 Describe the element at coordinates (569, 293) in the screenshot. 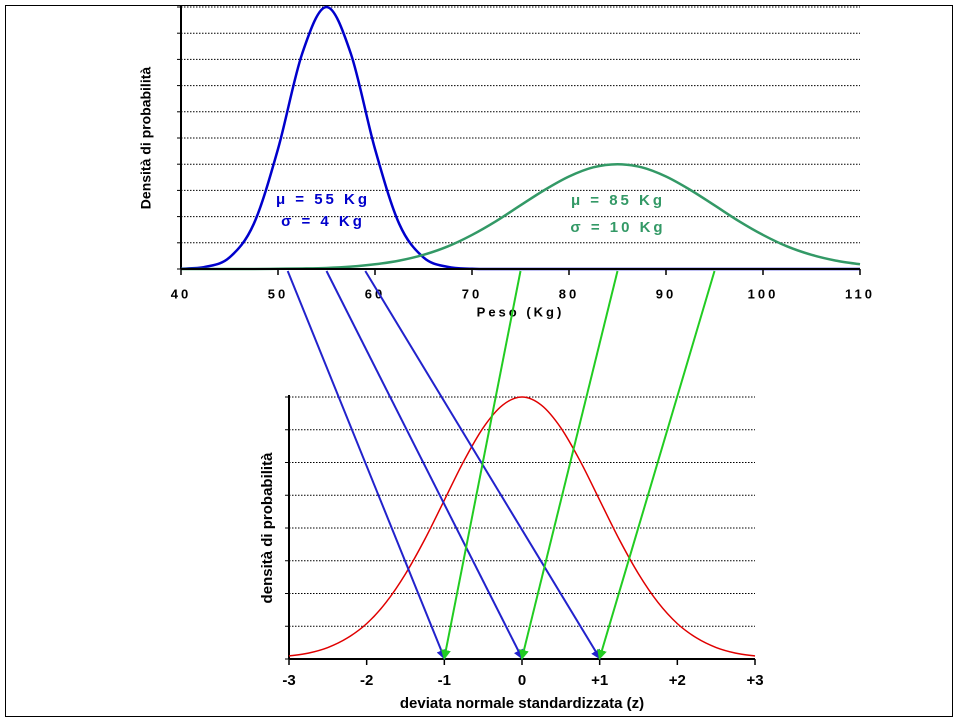

I see `x-tick-label: 80` at that location.